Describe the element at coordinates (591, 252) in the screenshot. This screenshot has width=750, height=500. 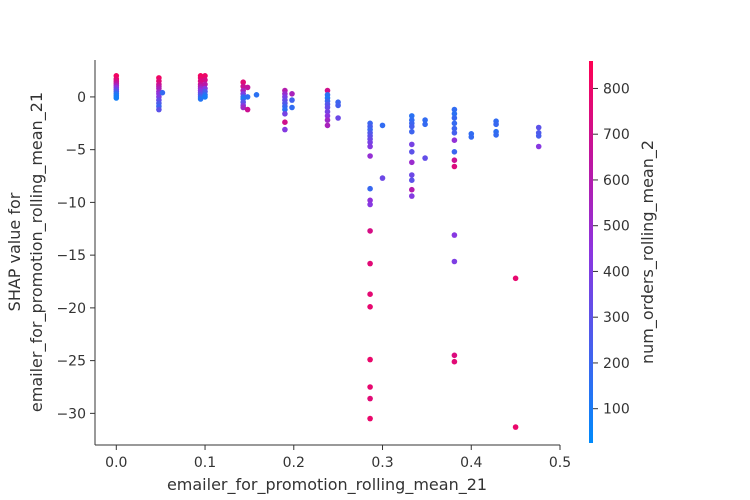
I see `colorbar-gradient` at that location.